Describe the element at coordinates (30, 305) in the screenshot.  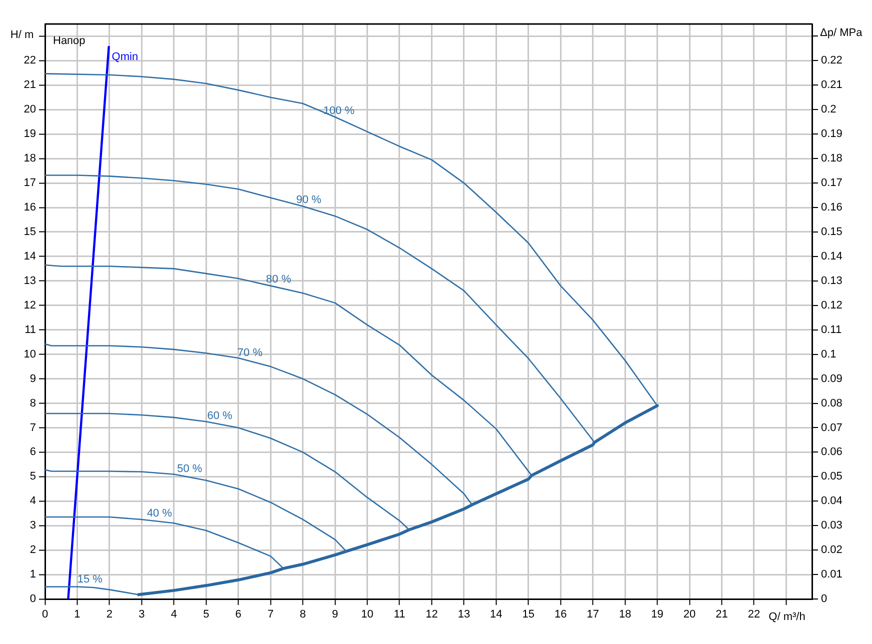
I see `y-tick-label: 12` at that location.